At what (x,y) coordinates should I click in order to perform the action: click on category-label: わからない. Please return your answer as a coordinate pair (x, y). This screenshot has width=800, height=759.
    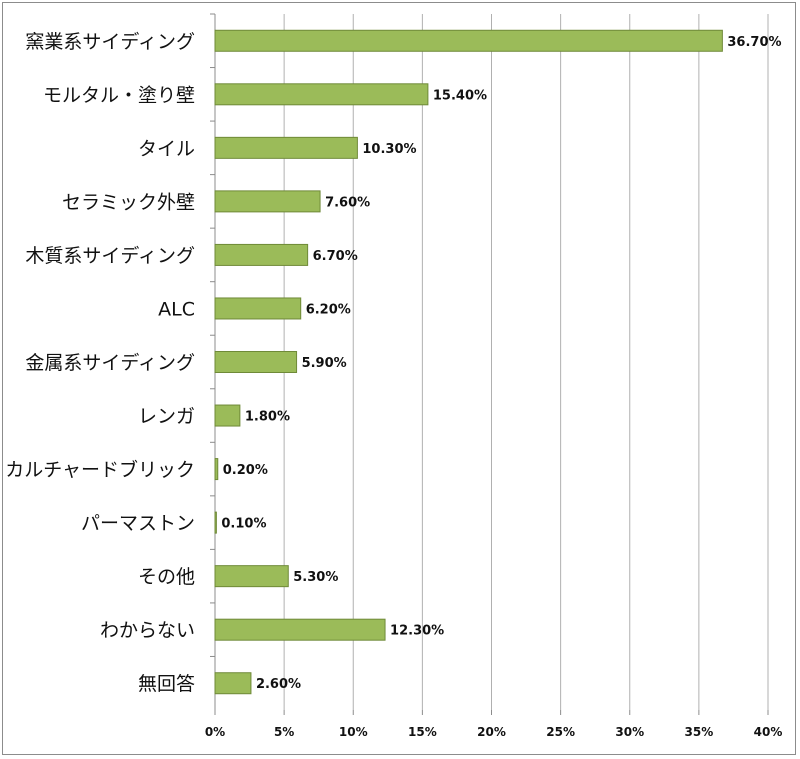
    Looking at the image, I should click on (147, 631).